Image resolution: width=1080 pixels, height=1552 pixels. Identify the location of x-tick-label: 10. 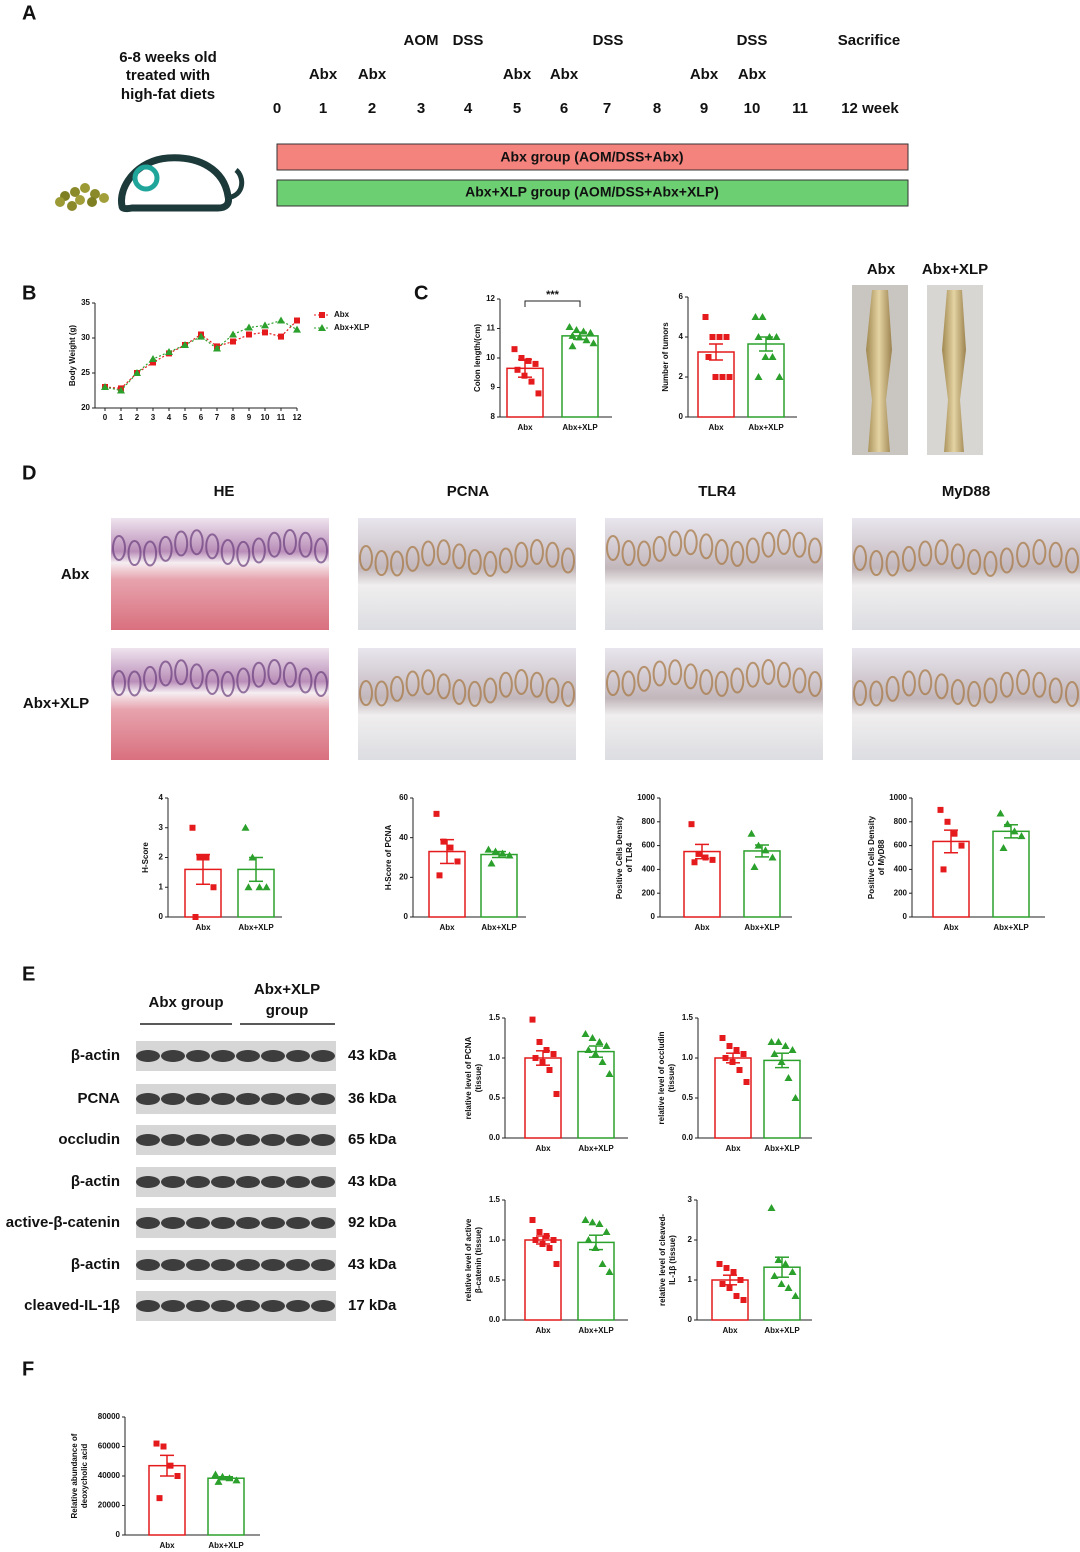
(265, 417).